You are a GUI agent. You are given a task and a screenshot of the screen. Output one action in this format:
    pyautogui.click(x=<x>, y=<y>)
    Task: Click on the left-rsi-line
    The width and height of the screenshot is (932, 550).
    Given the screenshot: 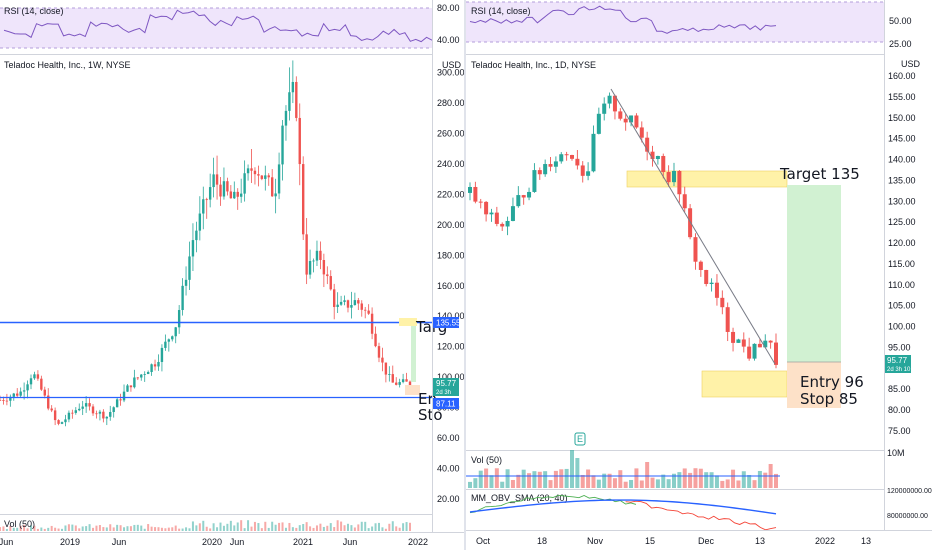 What is the action you would take?
    pyautogui.click(x=218, y=26)
    